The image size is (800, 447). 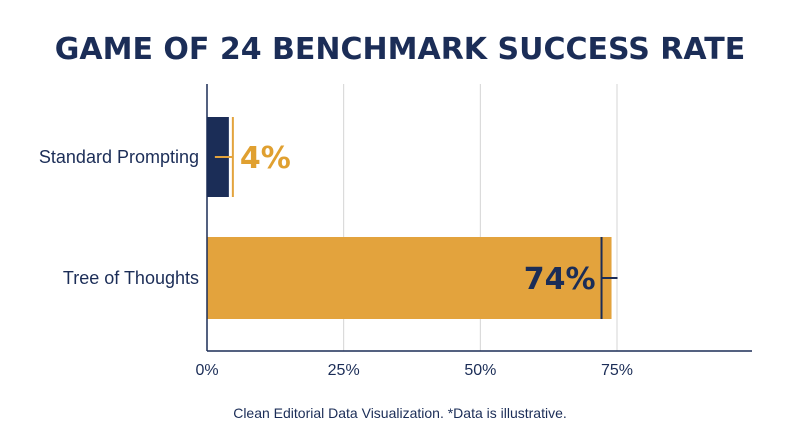 I want to click on chart-title: GAME OF 24 BENCHMARK SUCCESS RATE, so click(x=400, y=49).